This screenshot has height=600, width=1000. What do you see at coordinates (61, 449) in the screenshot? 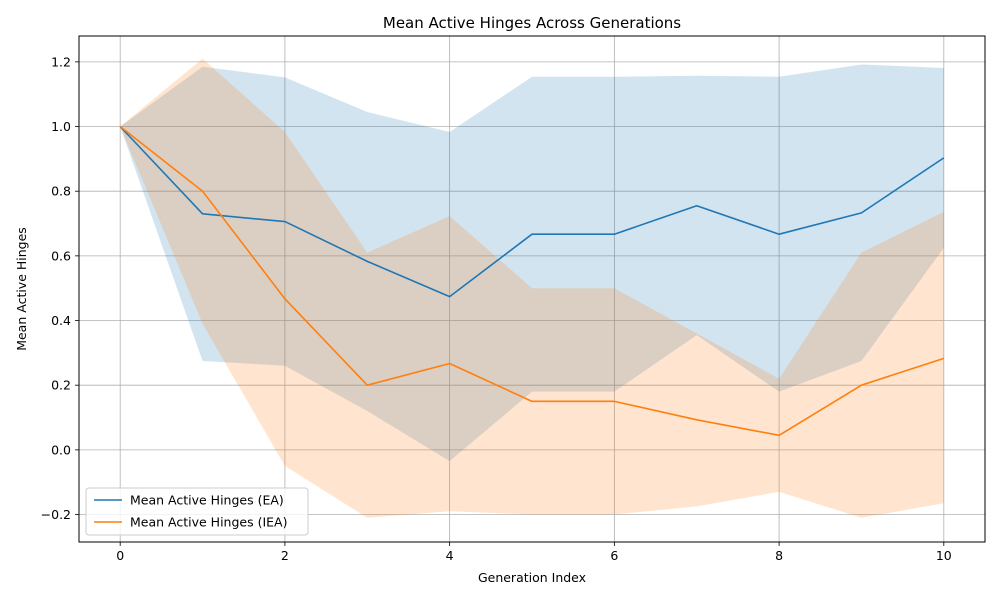
I see `y-tick-label: 0.0` at bounding box center [61, 449].